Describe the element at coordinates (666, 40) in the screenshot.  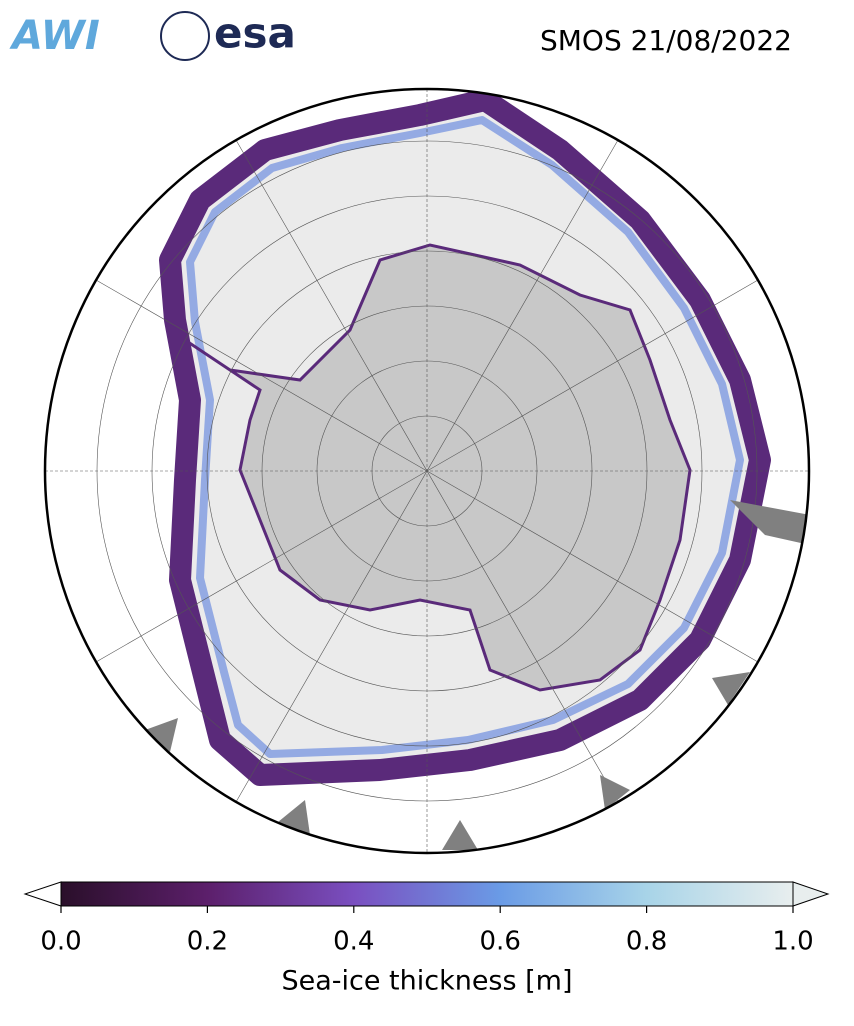
I see `map-title: SMOS 21/08/2022` at that location.